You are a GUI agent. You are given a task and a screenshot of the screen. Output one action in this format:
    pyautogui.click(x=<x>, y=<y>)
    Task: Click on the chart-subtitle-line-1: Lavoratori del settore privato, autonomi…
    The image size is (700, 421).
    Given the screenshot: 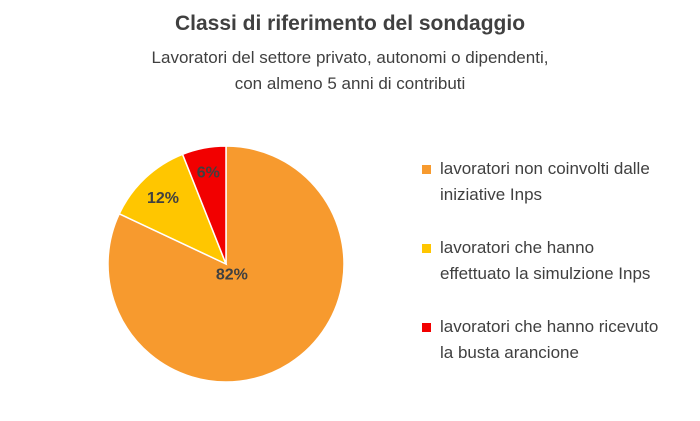 What is the action you would take?
    pyautogui.click(x=350, y=57)
    